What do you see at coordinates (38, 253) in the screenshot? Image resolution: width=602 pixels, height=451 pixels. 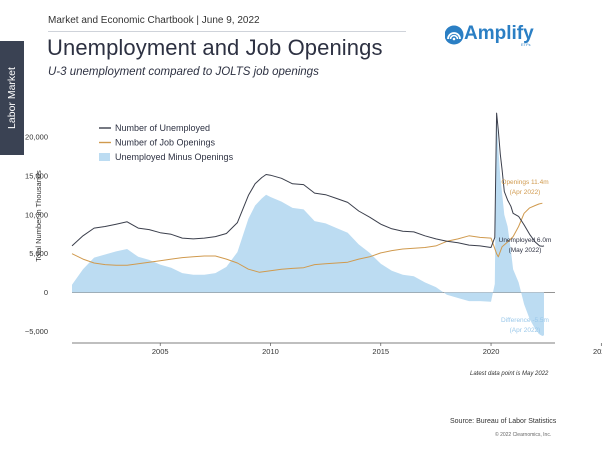 I see `y-tick-label: 5,000` at bounding box center [38, 253].